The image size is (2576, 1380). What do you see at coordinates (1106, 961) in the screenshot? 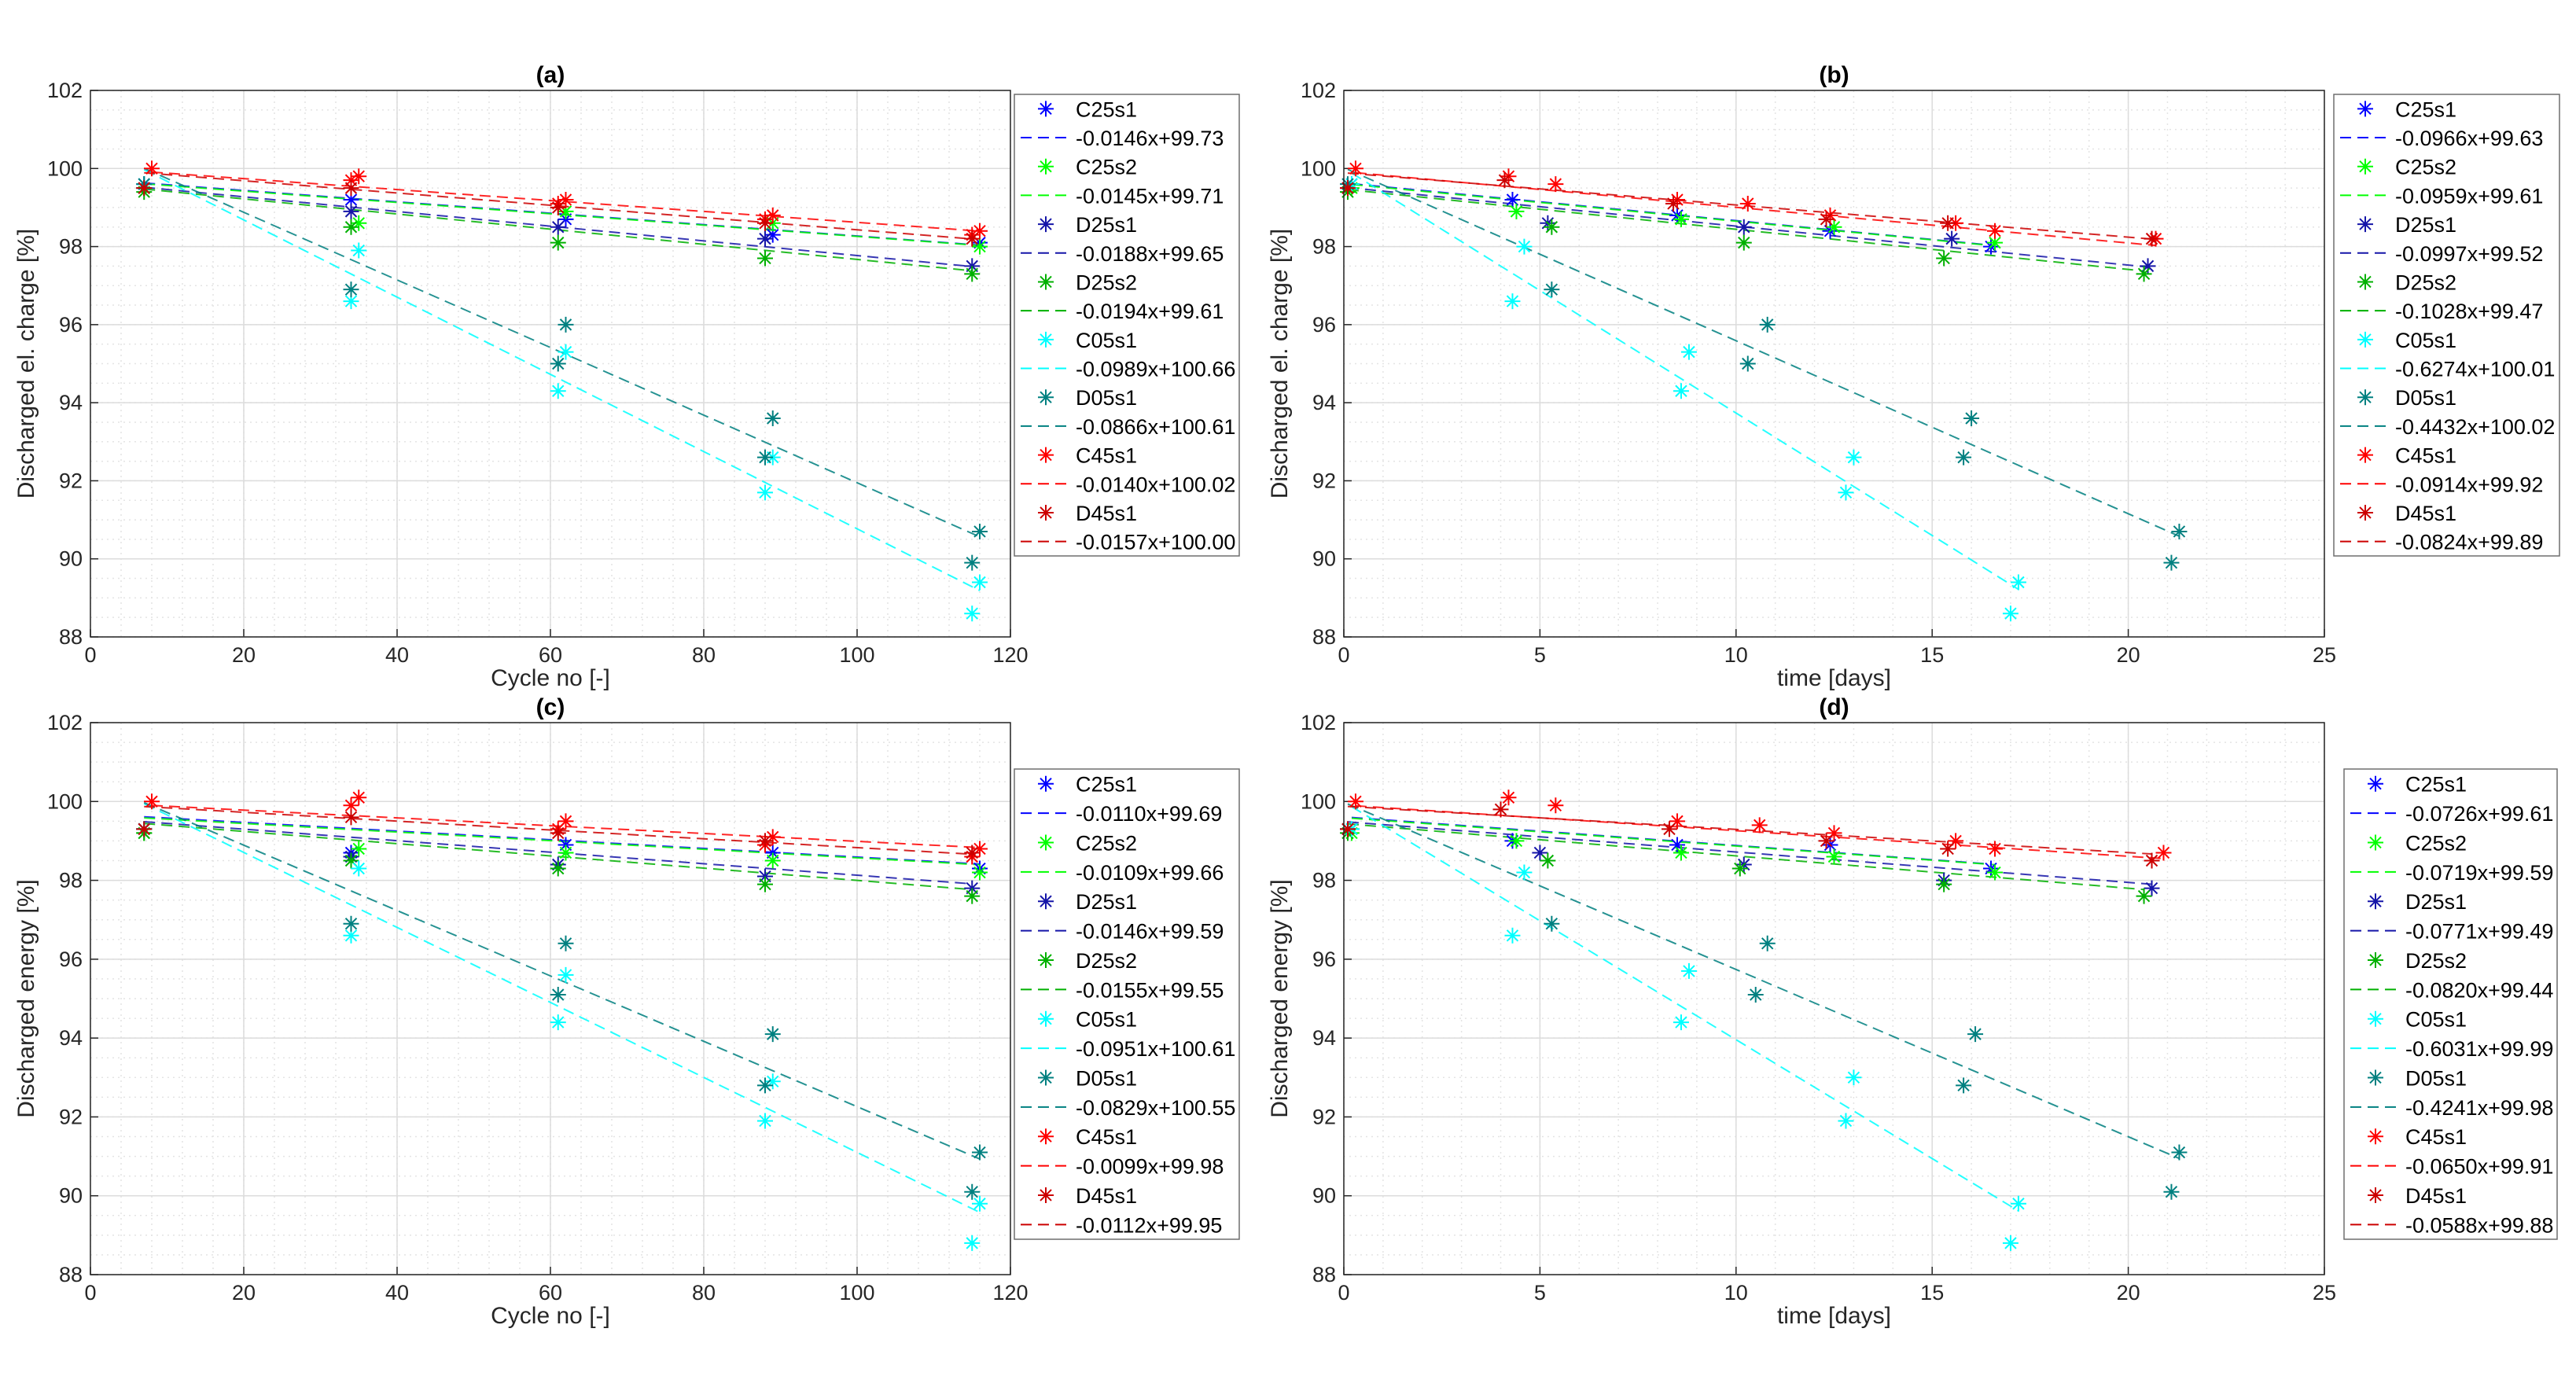
I see `legend-series-name: D25s2` at bounding box center [1106, 961].